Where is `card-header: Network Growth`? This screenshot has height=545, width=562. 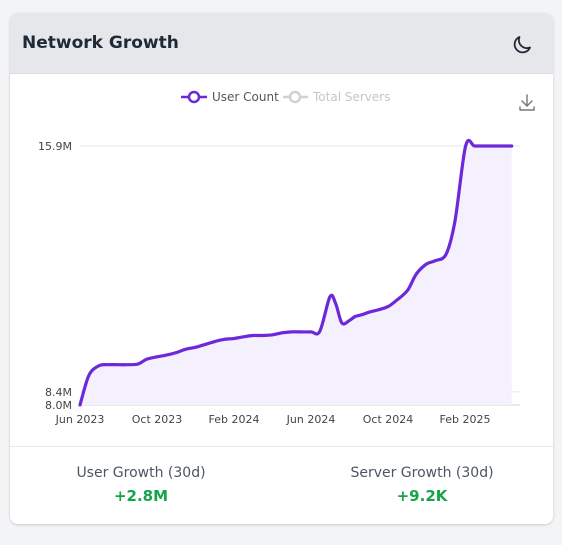 card-header: Network Growth is located at coordinates (281, 43).